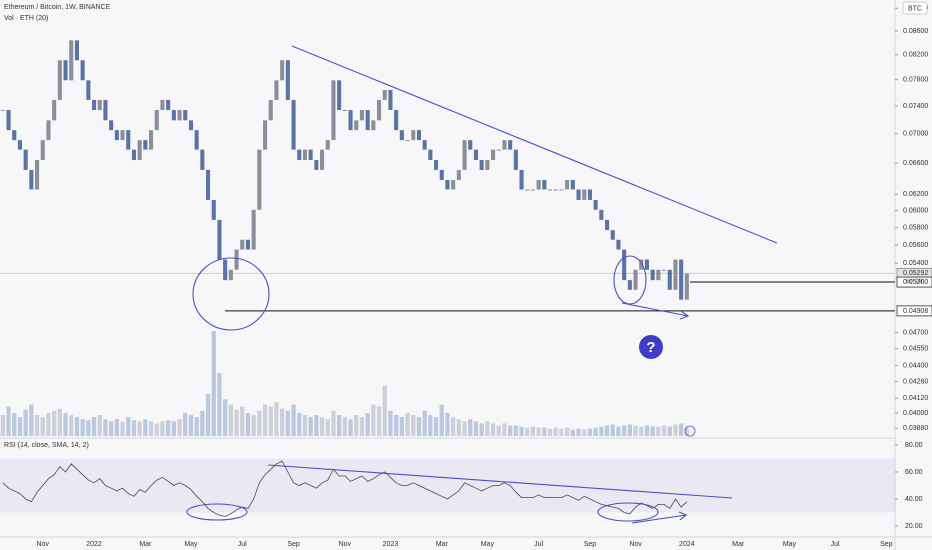 This screenshot has width=932, height=550. What do you see at coordinates (915, 245) in the screenshot?
I see `y-tick-label: 0.05600` at bounding box center [915, 245].